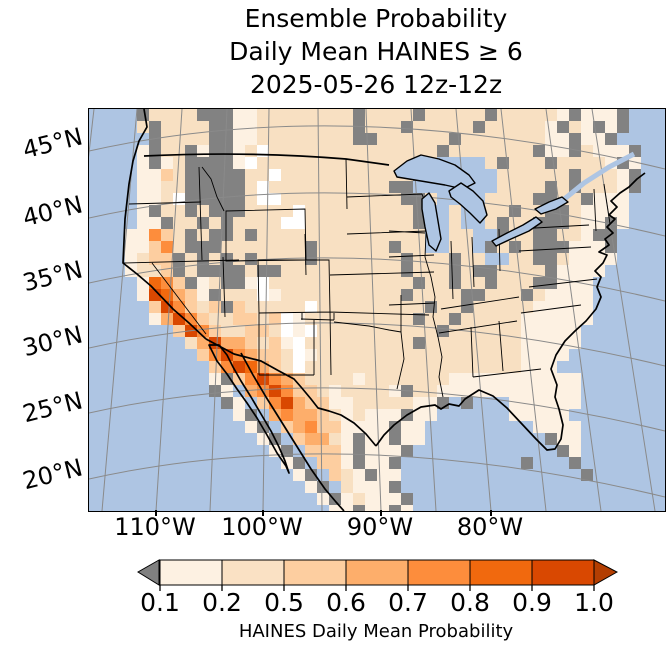 This screenshot has height=658, width=671. I want to click on y-tick-label: 20°N, so click(52, 474).